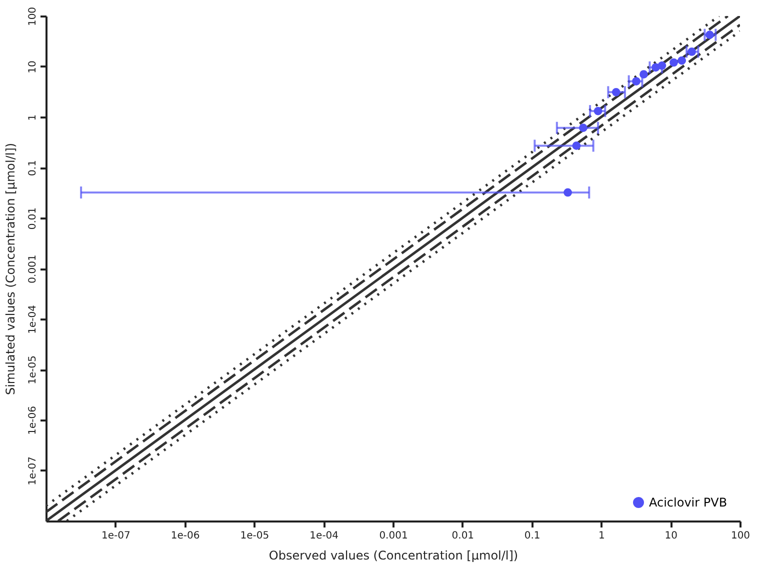  What do you see at coordinates (33, 117) in the screenshot?
I see `y-tick-label: 1` at bounding box center [33, 117].